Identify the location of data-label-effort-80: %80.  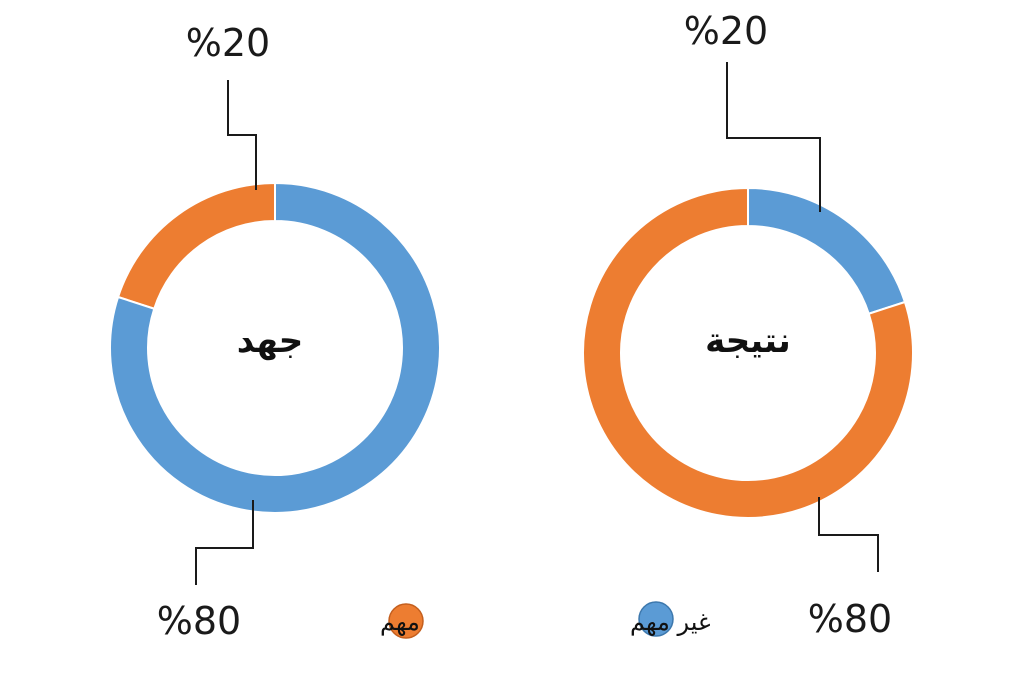
(199, 621).